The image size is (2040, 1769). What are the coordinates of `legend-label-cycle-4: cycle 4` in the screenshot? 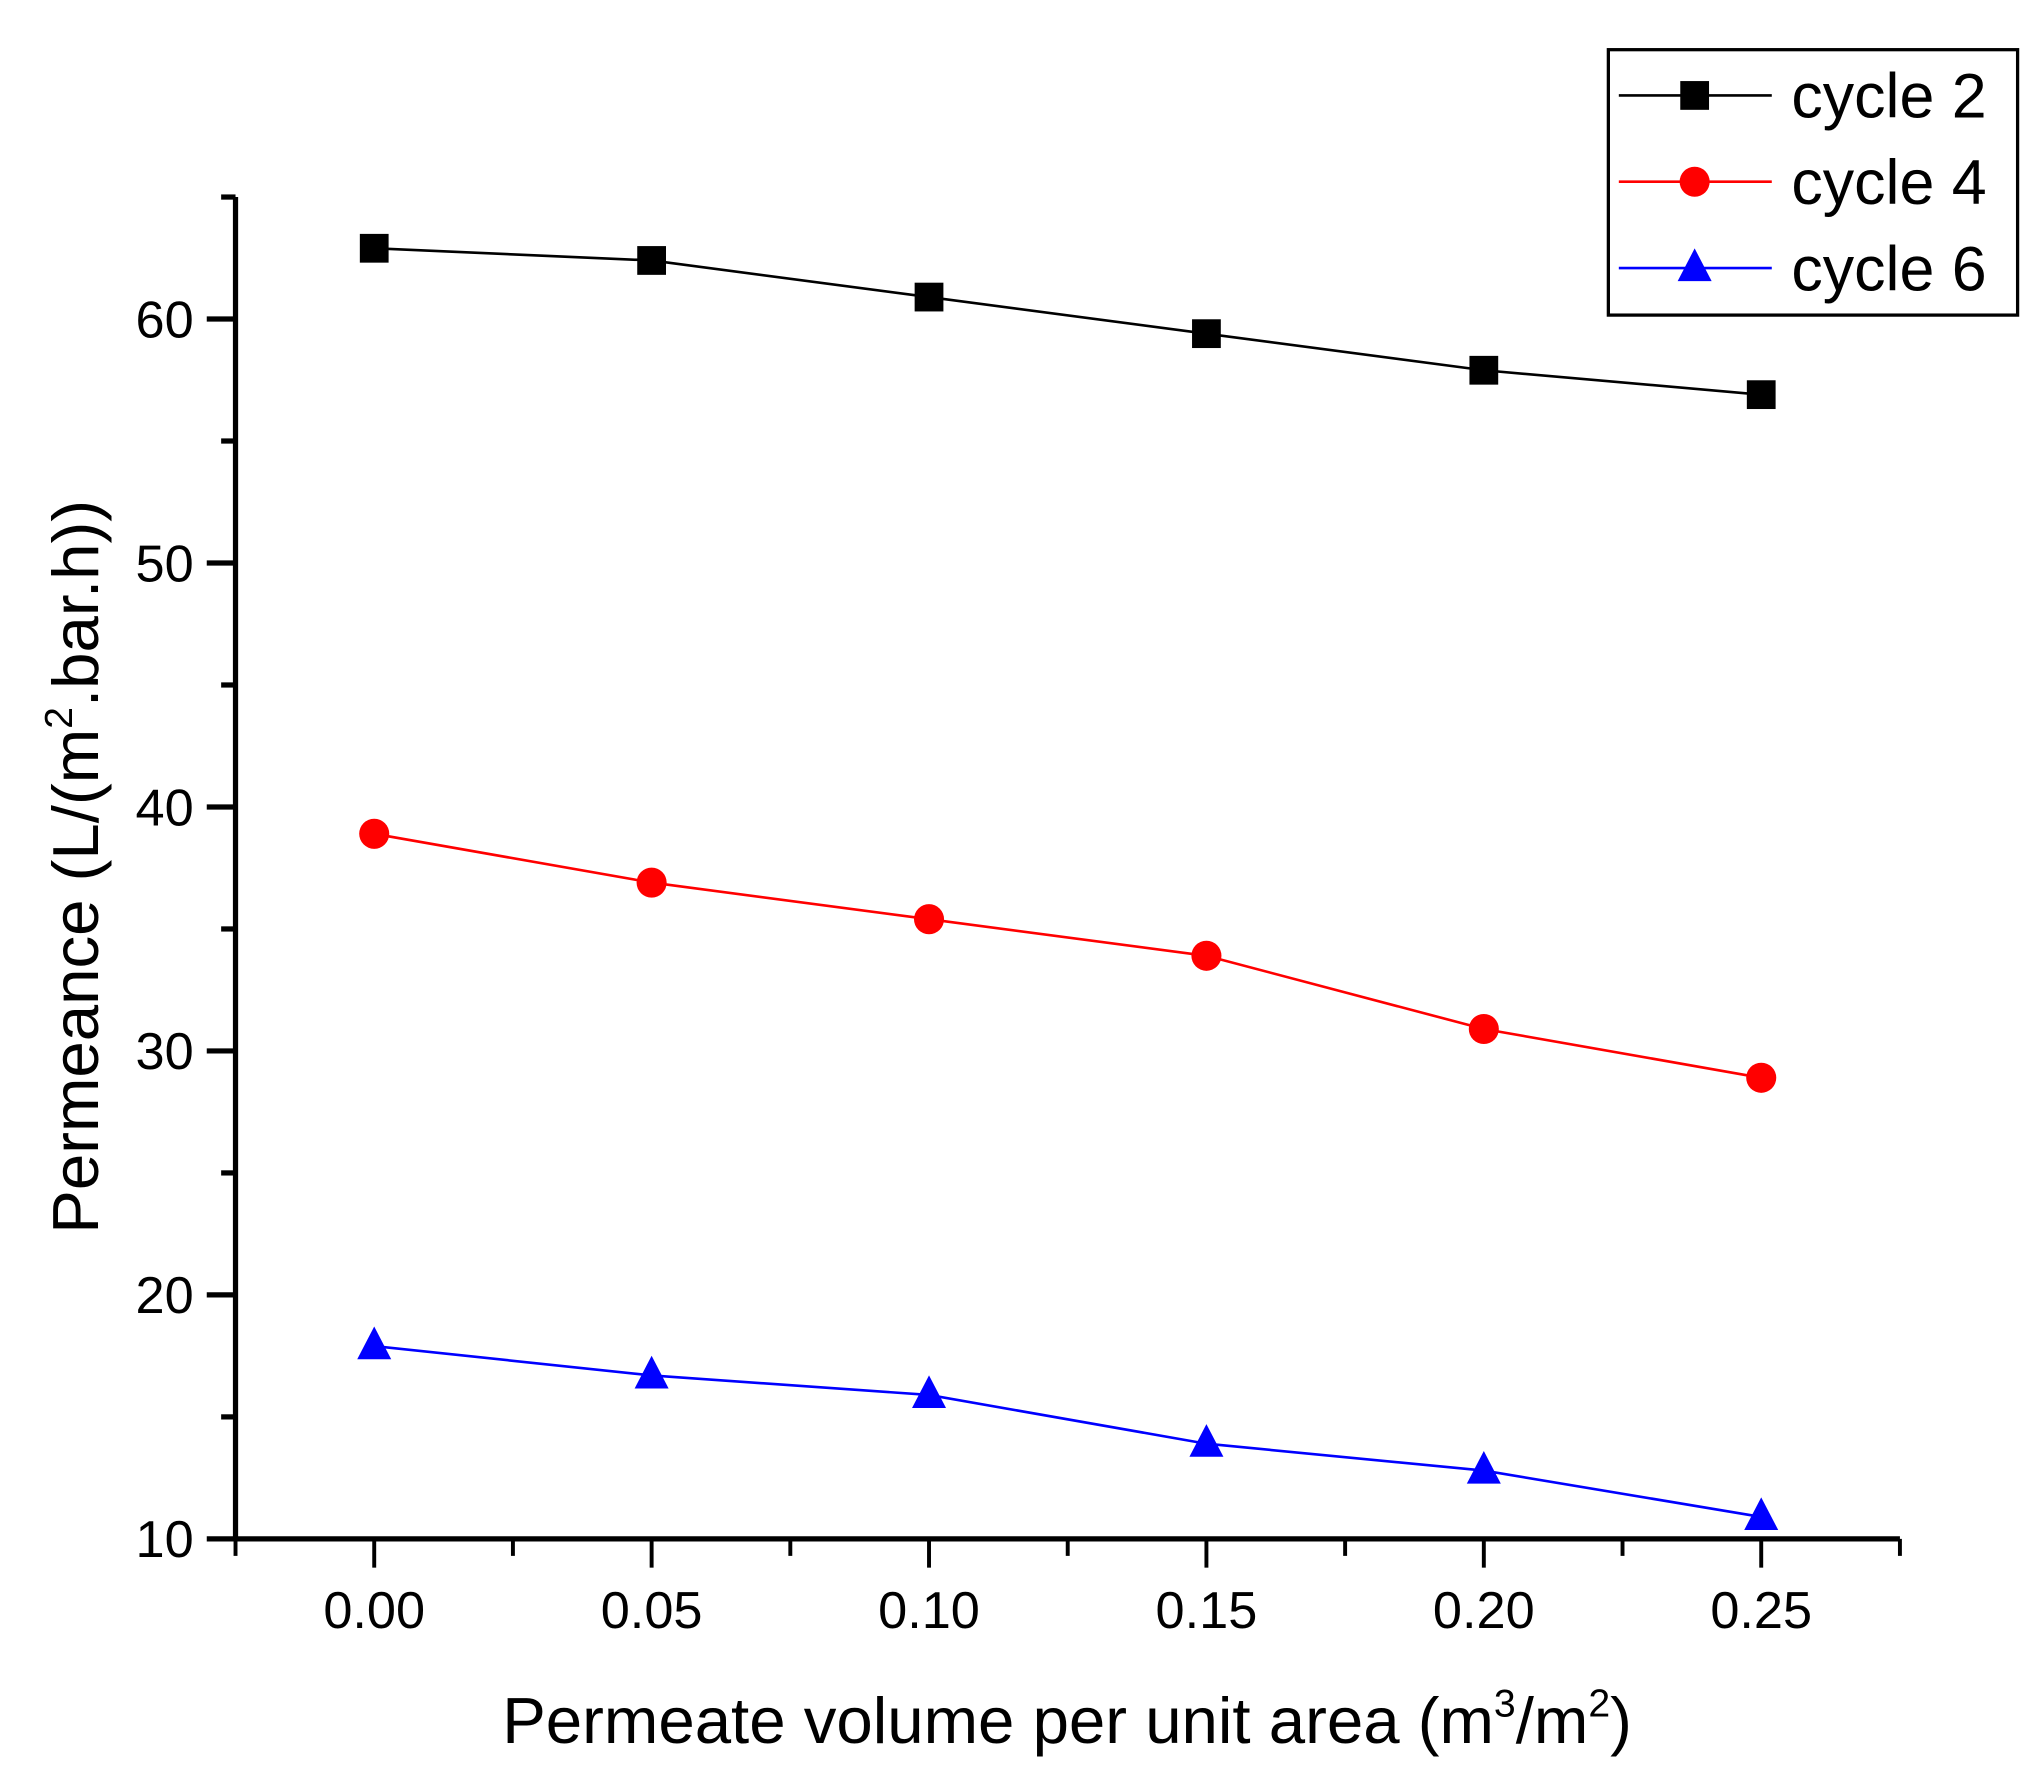 It's located at (1888, 183).